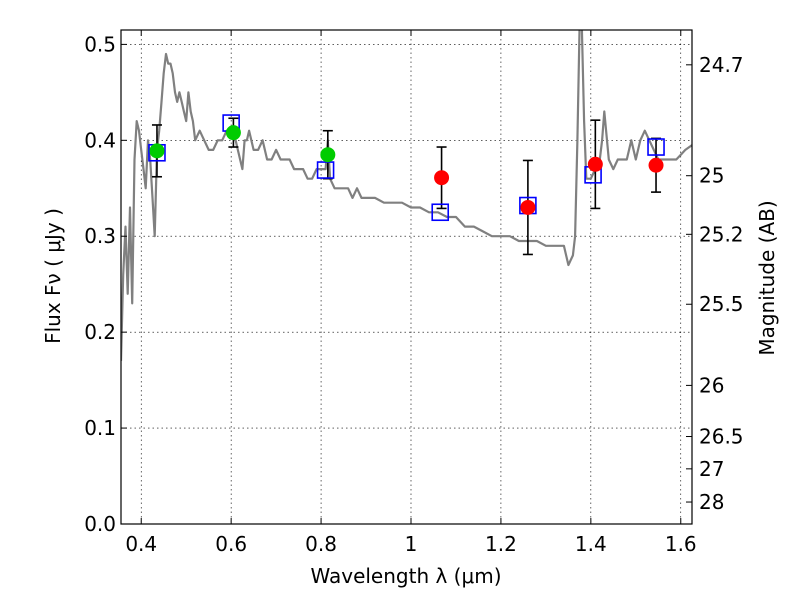  Describe the element at coordinates (405, 576) in the screenshot. I see `x-axis-label: Wavelength λ (μm)` at that location.